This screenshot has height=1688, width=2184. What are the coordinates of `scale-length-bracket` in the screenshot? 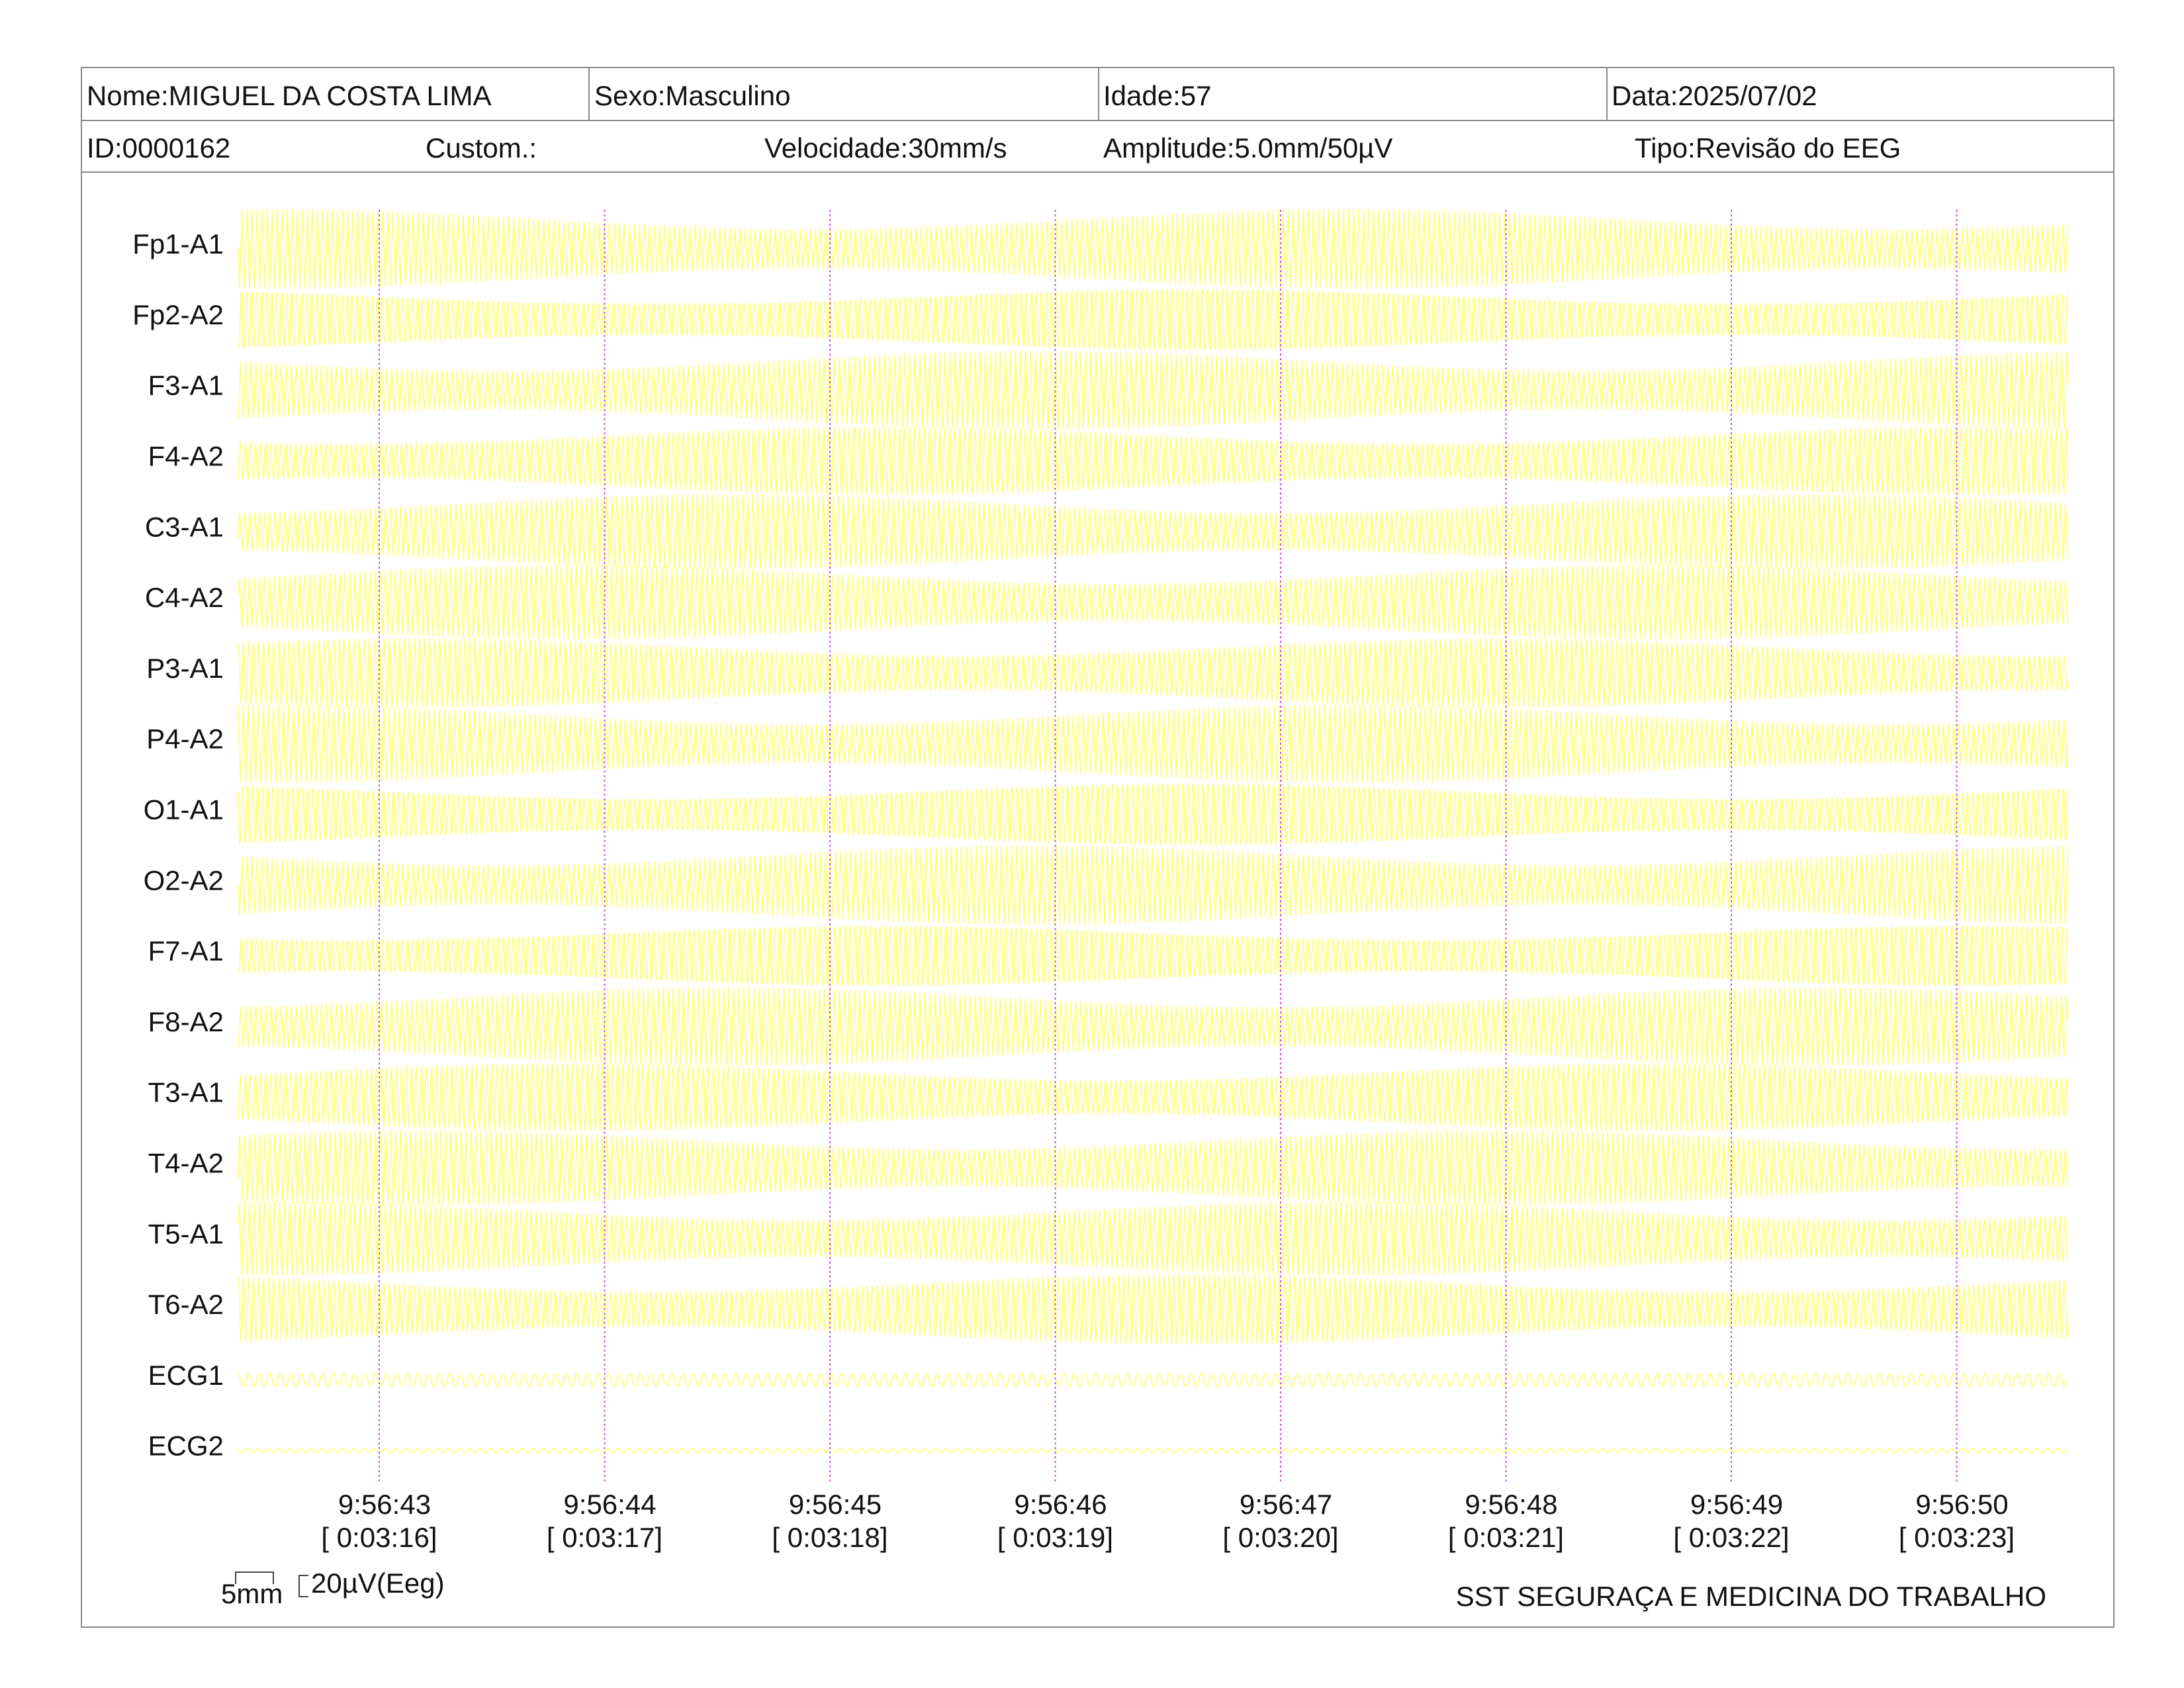 It's located at (255, 1577).